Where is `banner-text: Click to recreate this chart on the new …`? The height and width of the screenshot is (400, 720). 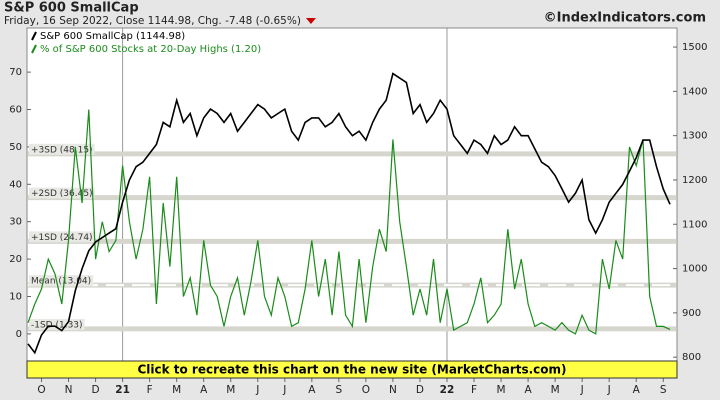 banner-text: Click to recreate this chart on the new … is located at coordinates (351, 370).